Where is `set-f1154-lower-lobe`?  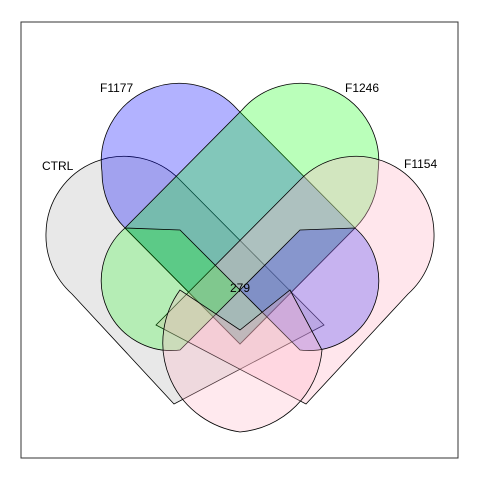 set-f1154-lower-lobe is located at coordinates (242, 361).